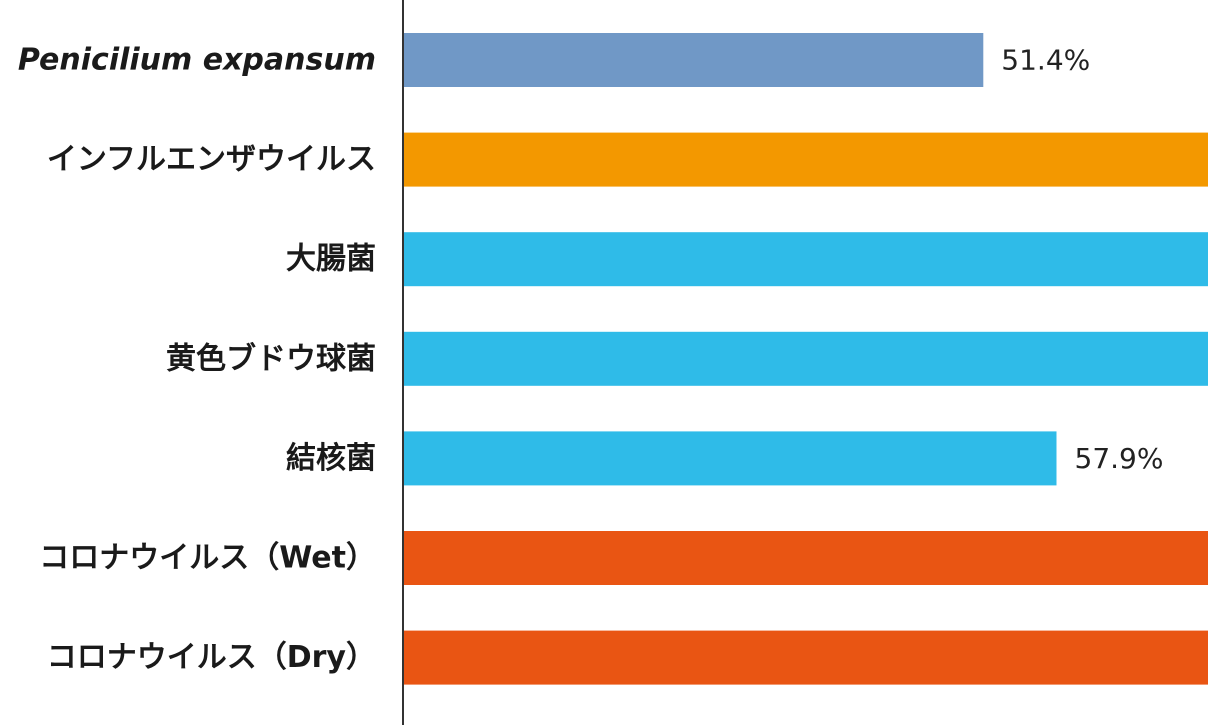 Image resolution: width=1208 pixels, height=725 pixels. I want to click on category-label-2: 大腸菌, so click(331, 259).